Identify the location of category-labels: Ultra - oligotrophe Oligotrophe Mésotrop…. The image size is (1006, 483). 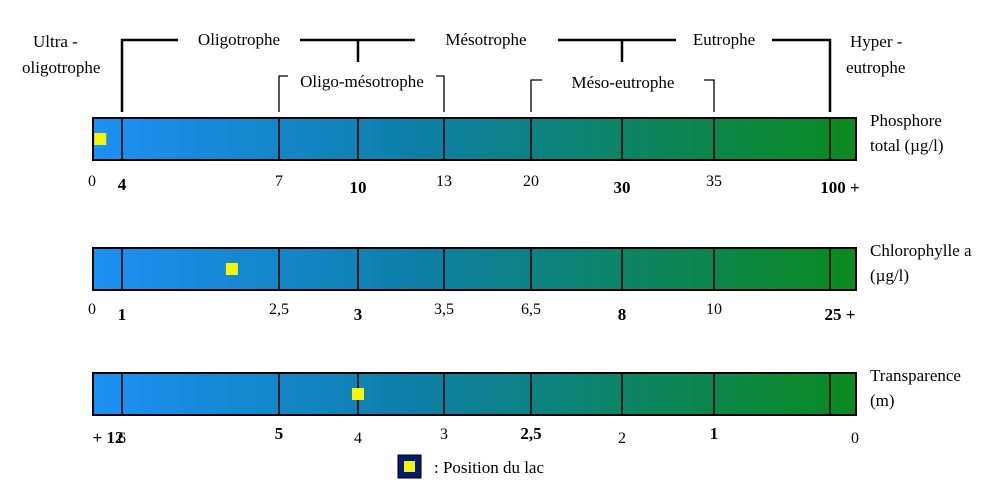
(463, 61).